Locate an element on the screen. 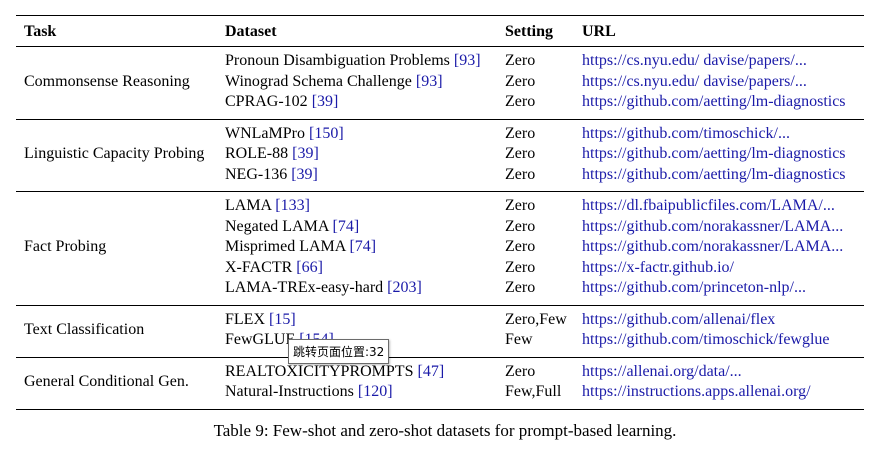  dataset-name: FewGLUE is located at coordinates (260, 339).